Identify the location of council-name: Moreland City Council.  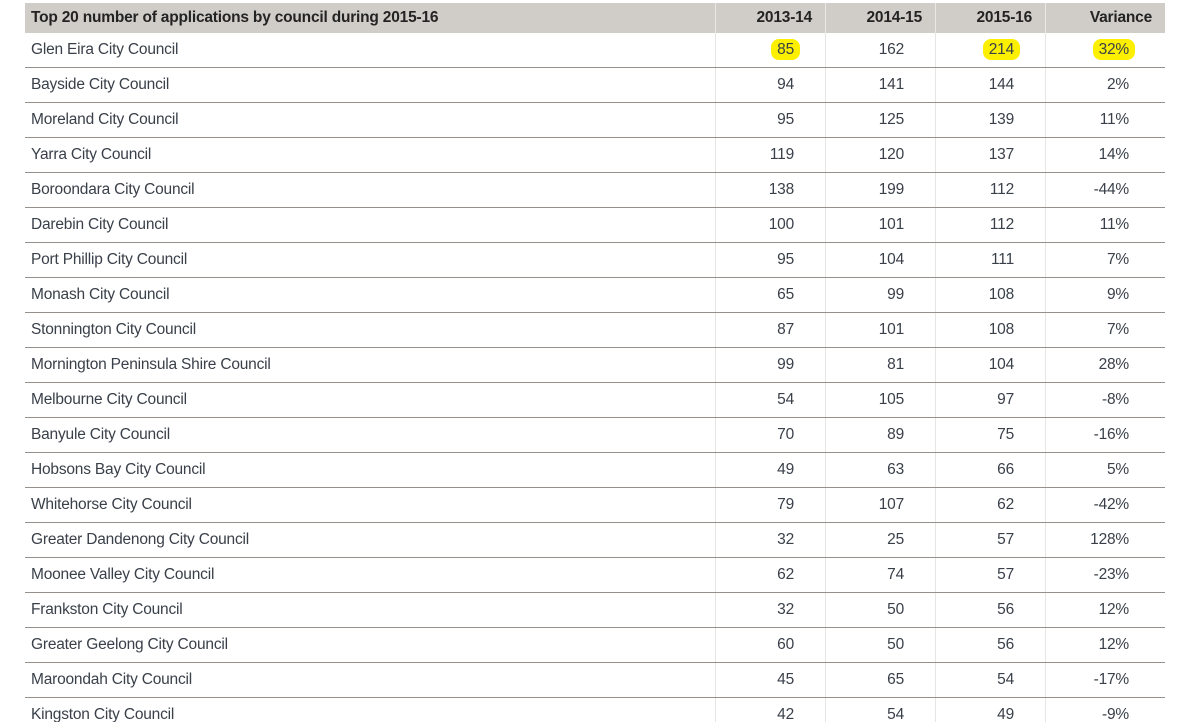
(370, 120).